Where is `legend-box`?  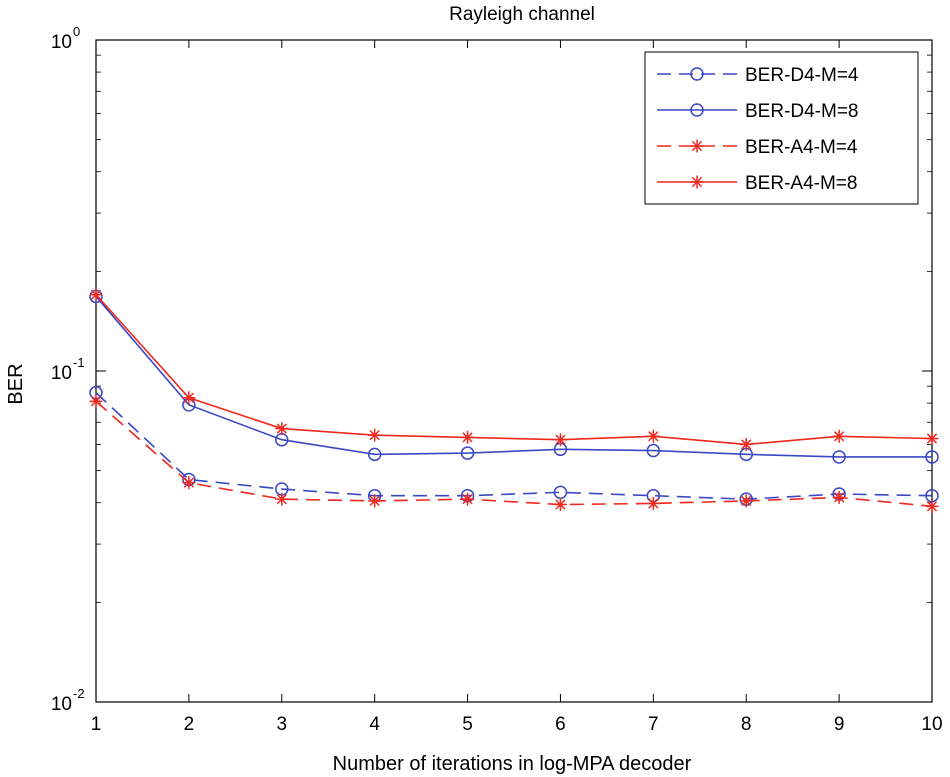
legend-box is located at coordinates (781, 128).